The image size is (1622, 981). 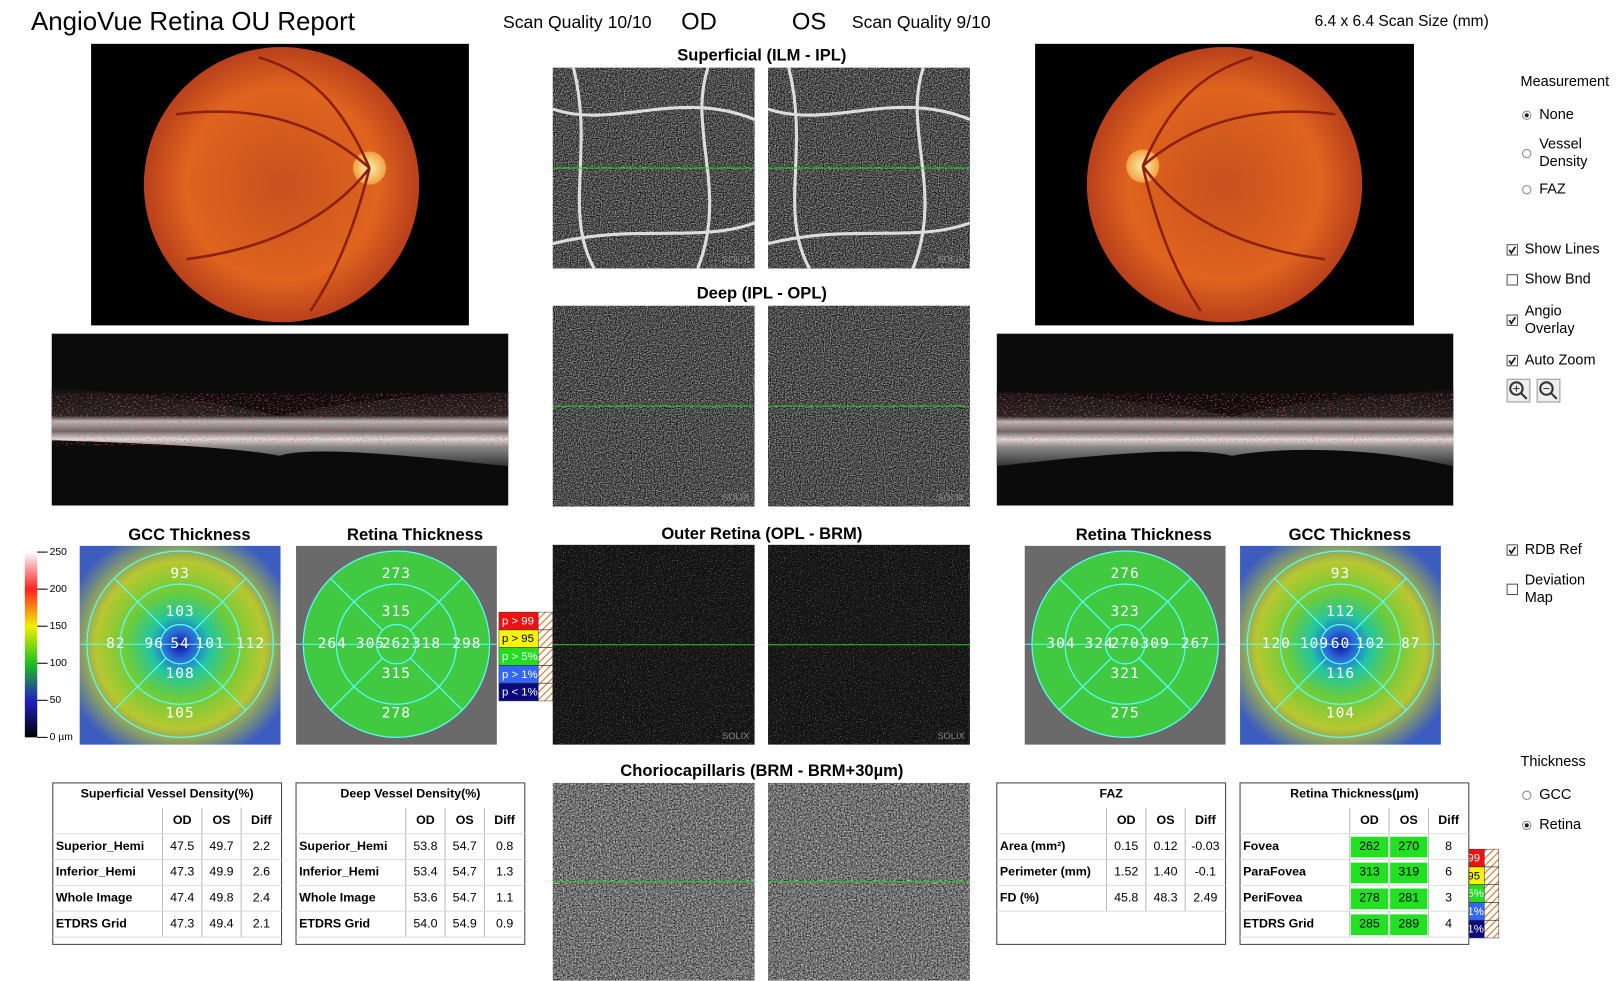 I want to click on option-label: Show Lines, so click(x=1562, y=250).